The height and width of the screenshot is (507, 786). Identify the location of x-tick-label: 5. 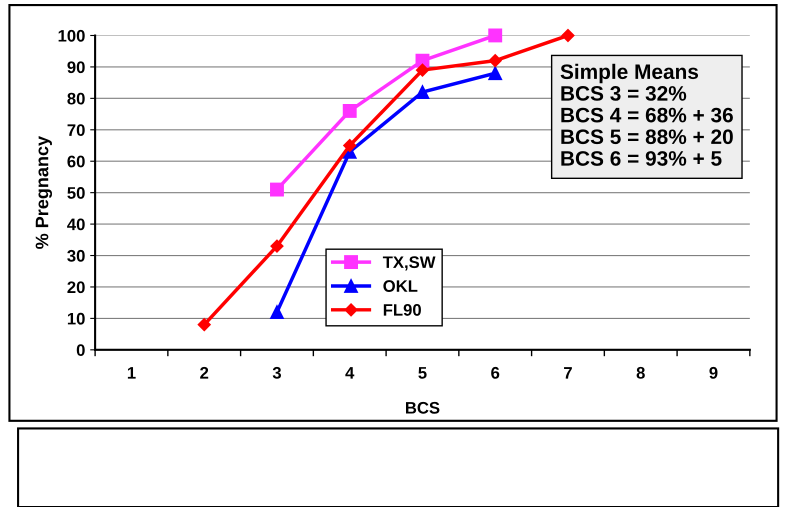
(422, 373).